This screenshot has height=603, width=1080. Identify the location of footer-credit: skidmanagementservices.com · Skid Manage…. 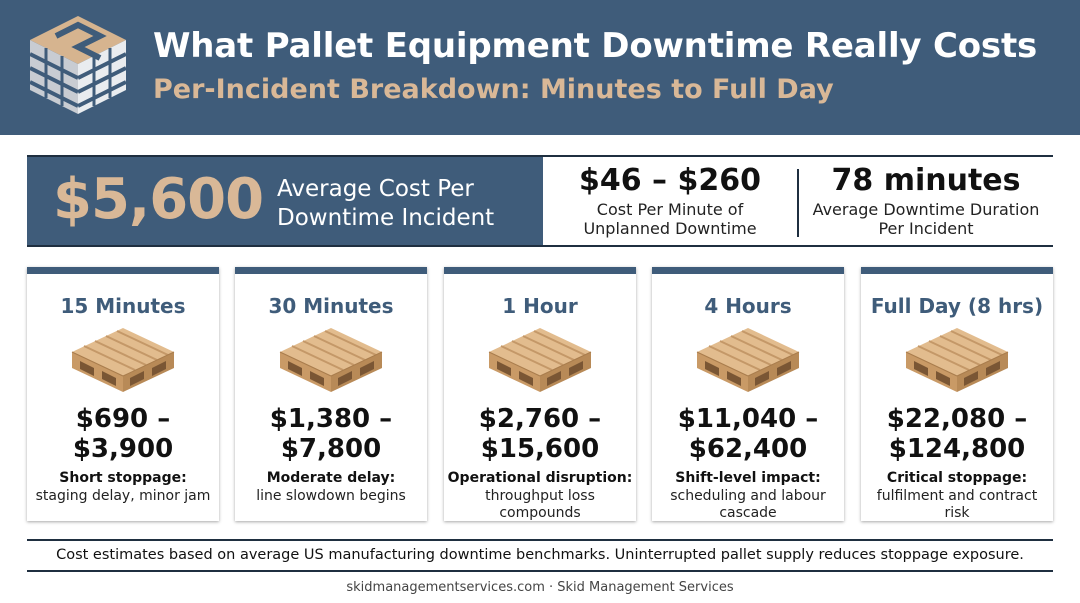
(540, 587).